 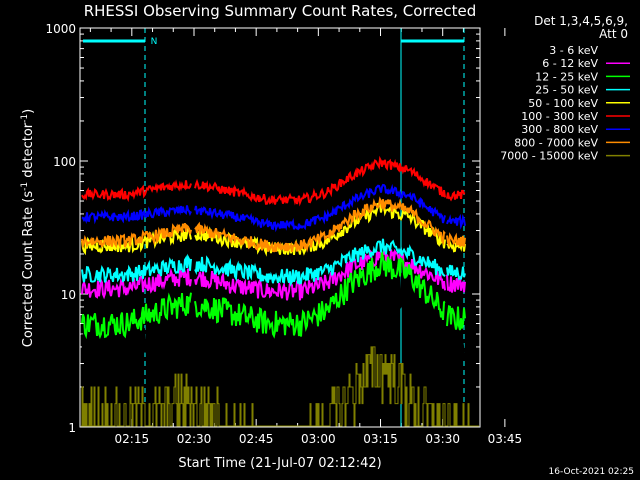 What do you see at coordinates (72, 428) in the screenshot?
I see `y-tick-label: 1` at bounding box center [72, 428].